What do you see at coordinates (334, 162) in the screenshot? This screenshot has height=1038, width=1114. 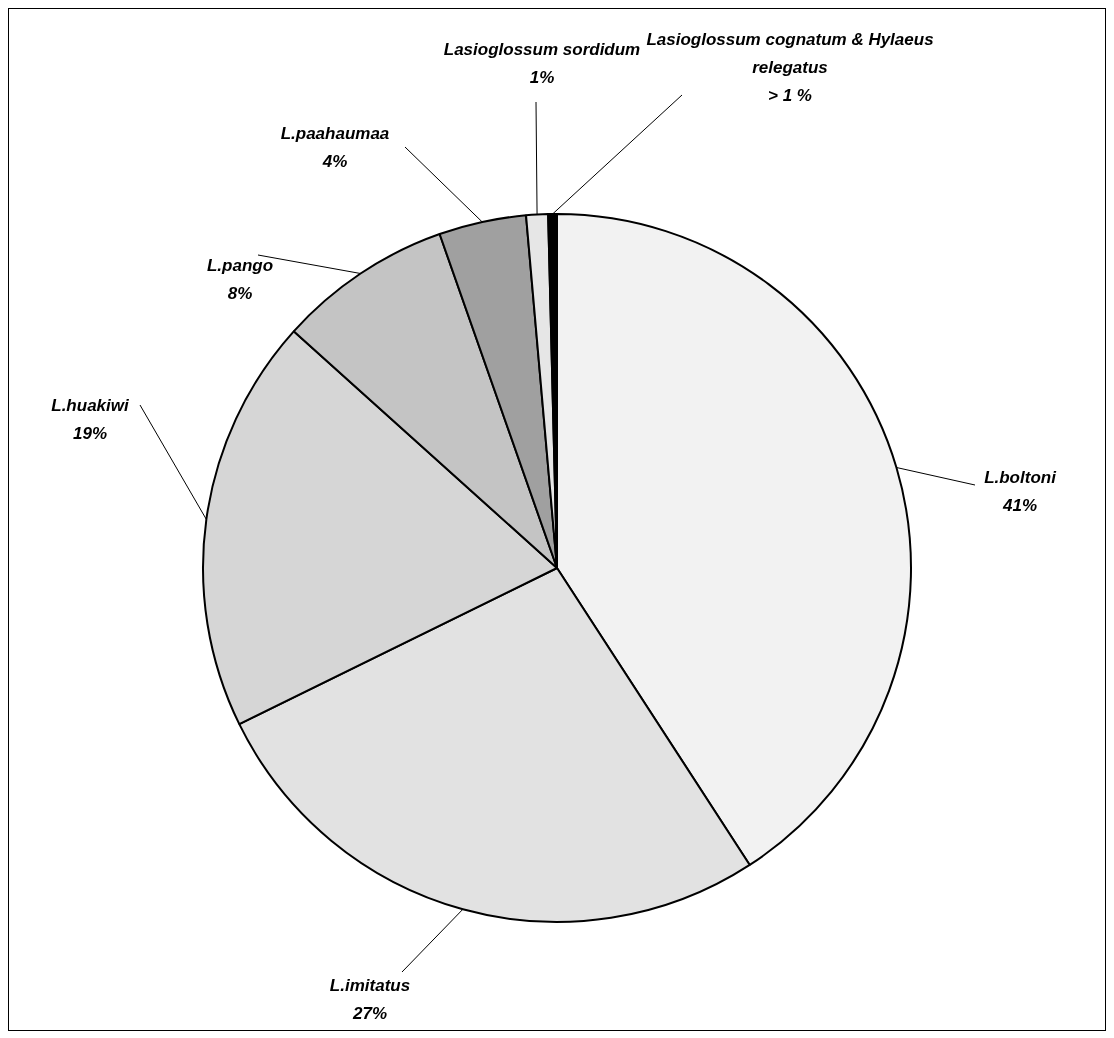 I see `data-label: 4%` at bounding box center [334, 162].